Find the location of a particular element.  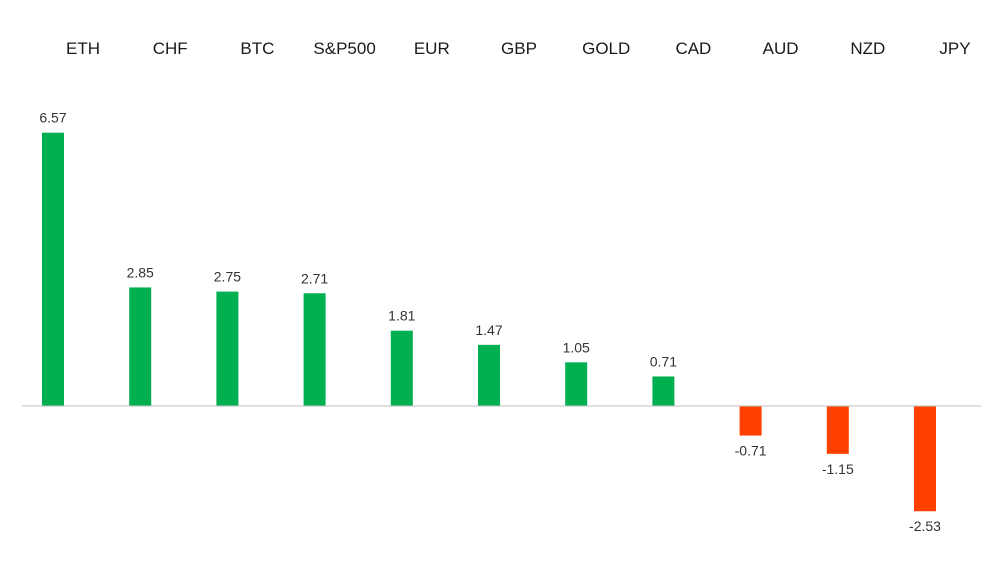

bar-jpy is located at coordinates (925, 459).